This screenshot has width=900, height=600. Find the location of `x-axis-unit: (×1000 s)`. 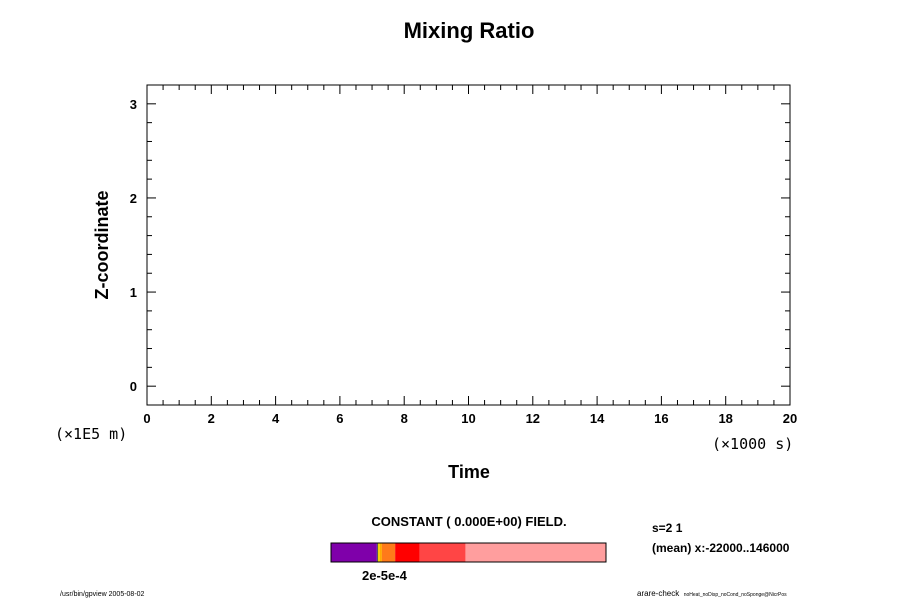

x-axis-unit: (×1000 s) is located at coordinates (752, 444).